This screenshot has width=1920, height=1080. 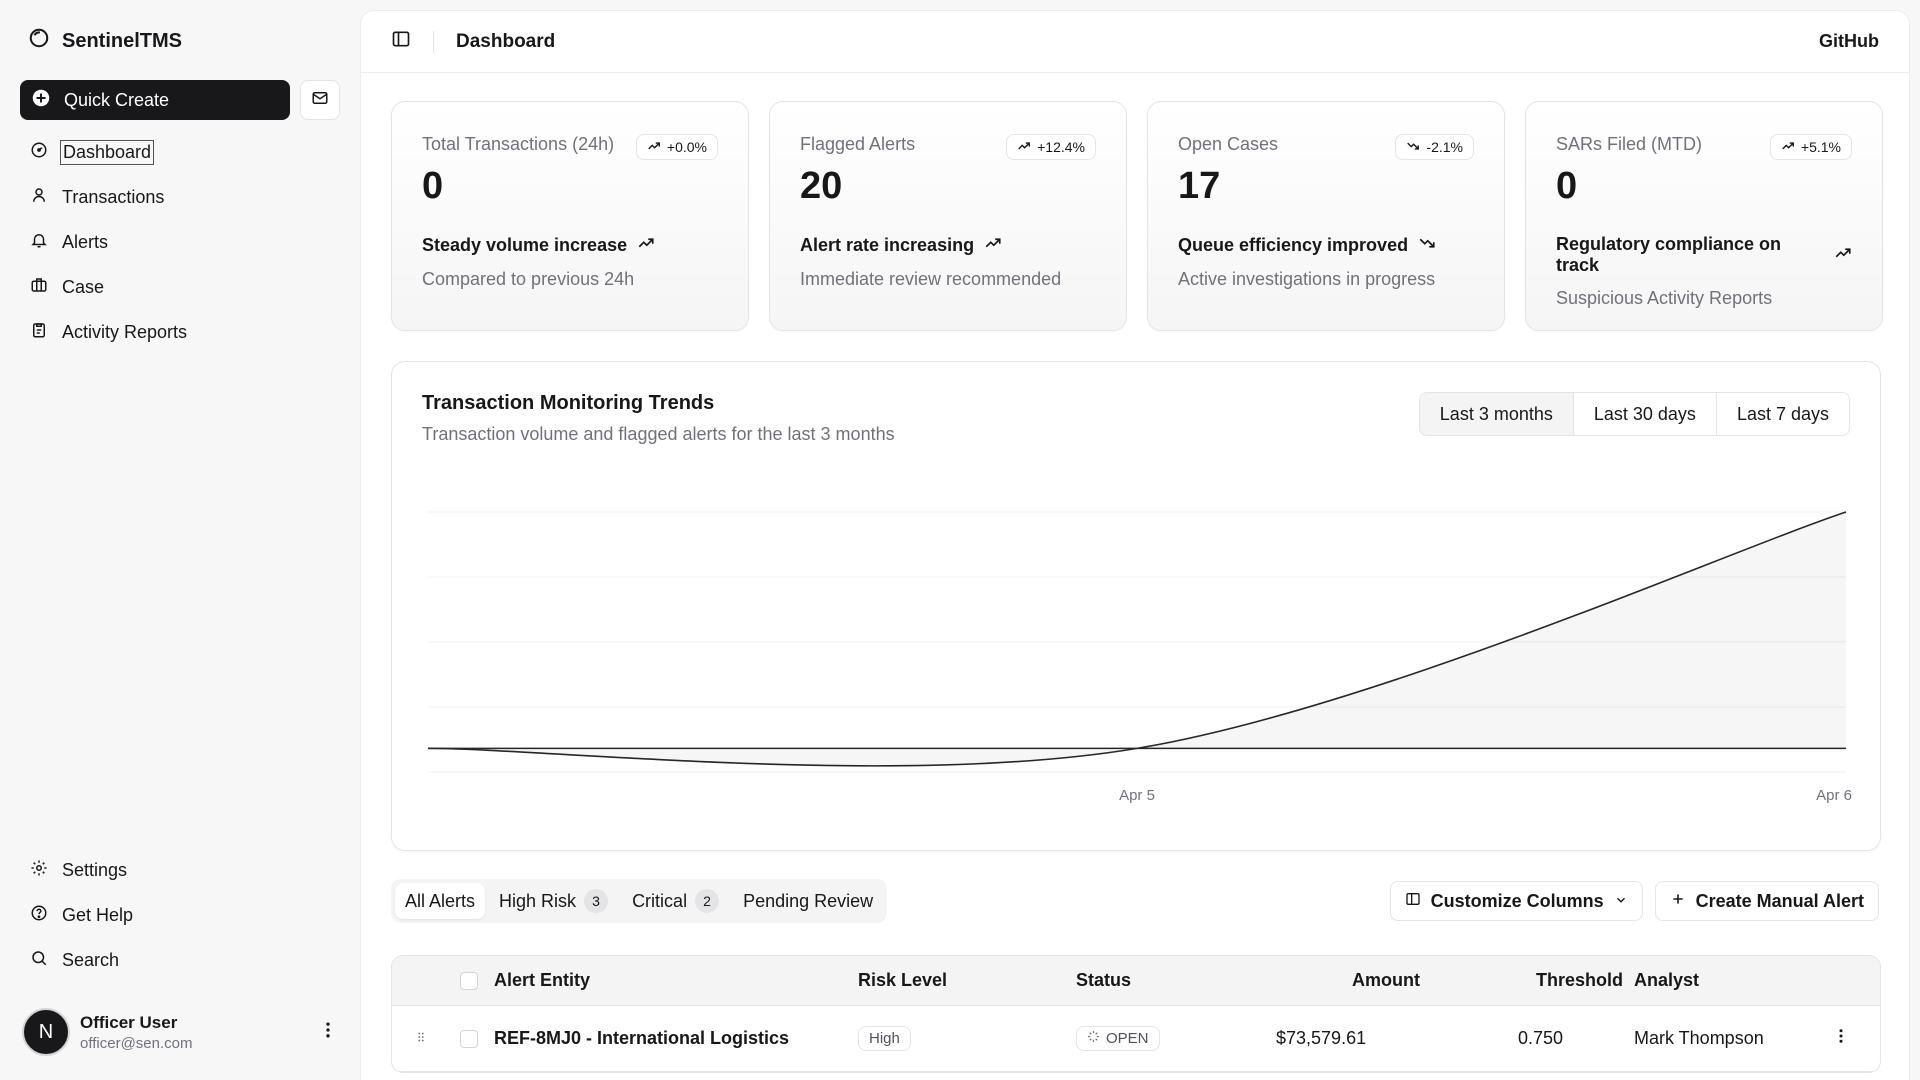 What do you see at coordinates (46, 1032) in the screenshot?
I see `avatar: N` at bounding box center [46, 1032].